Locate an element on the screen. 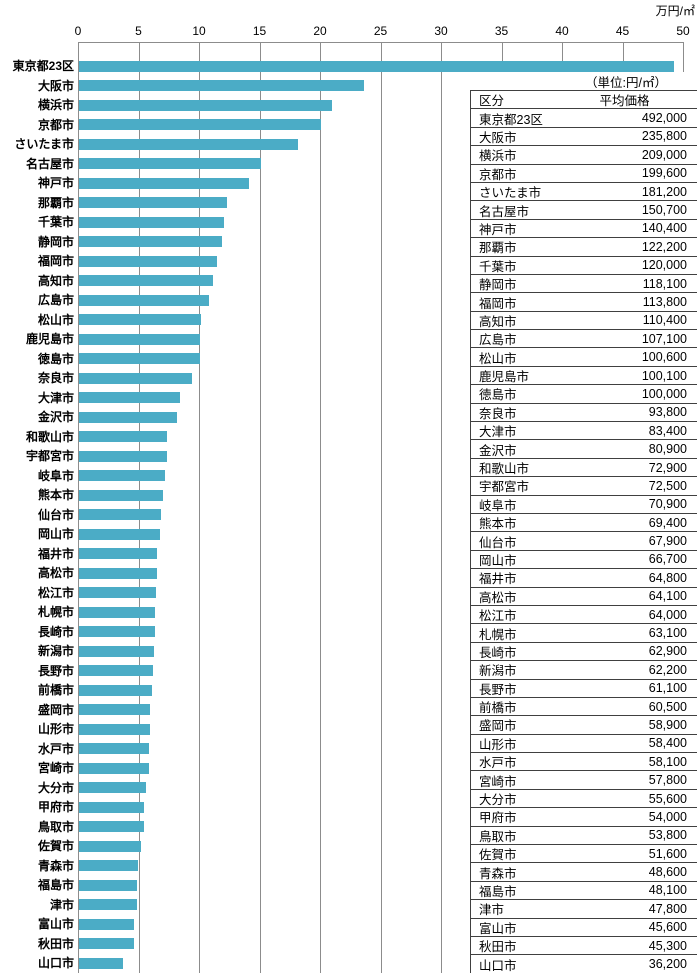  category-label: 那覇市 is located at coordinates (55, 202).